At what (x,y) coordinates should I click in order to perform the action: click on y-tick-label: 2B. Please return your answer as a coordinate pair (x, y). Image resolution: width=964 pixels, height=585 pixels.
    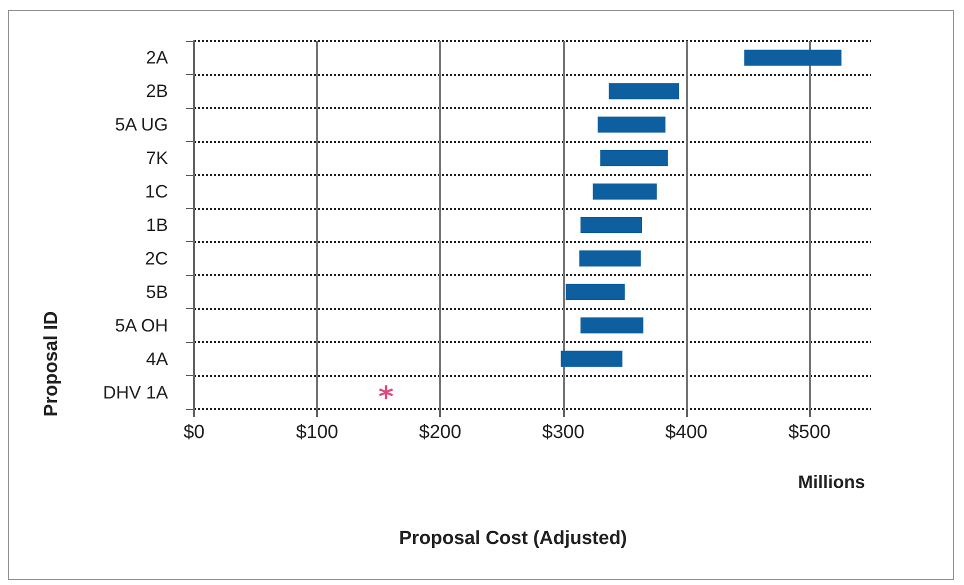
    Looking at the image, I should click on (157, 91).